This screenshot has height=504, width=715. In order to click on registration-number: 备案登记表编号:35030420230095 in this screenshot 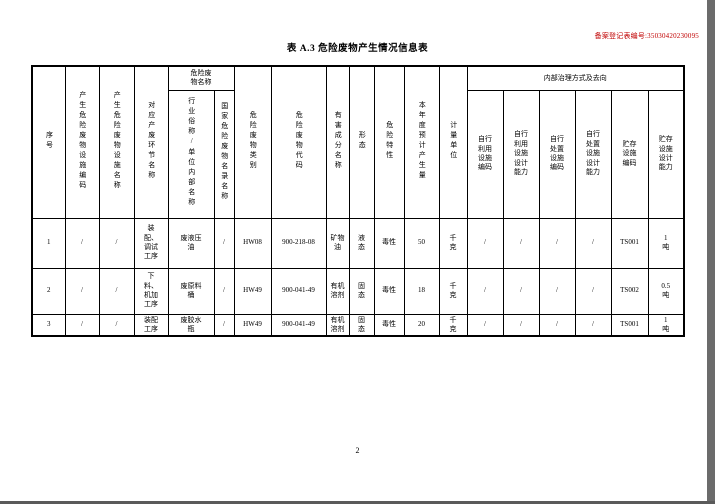, I will do `click(646, 36)`.